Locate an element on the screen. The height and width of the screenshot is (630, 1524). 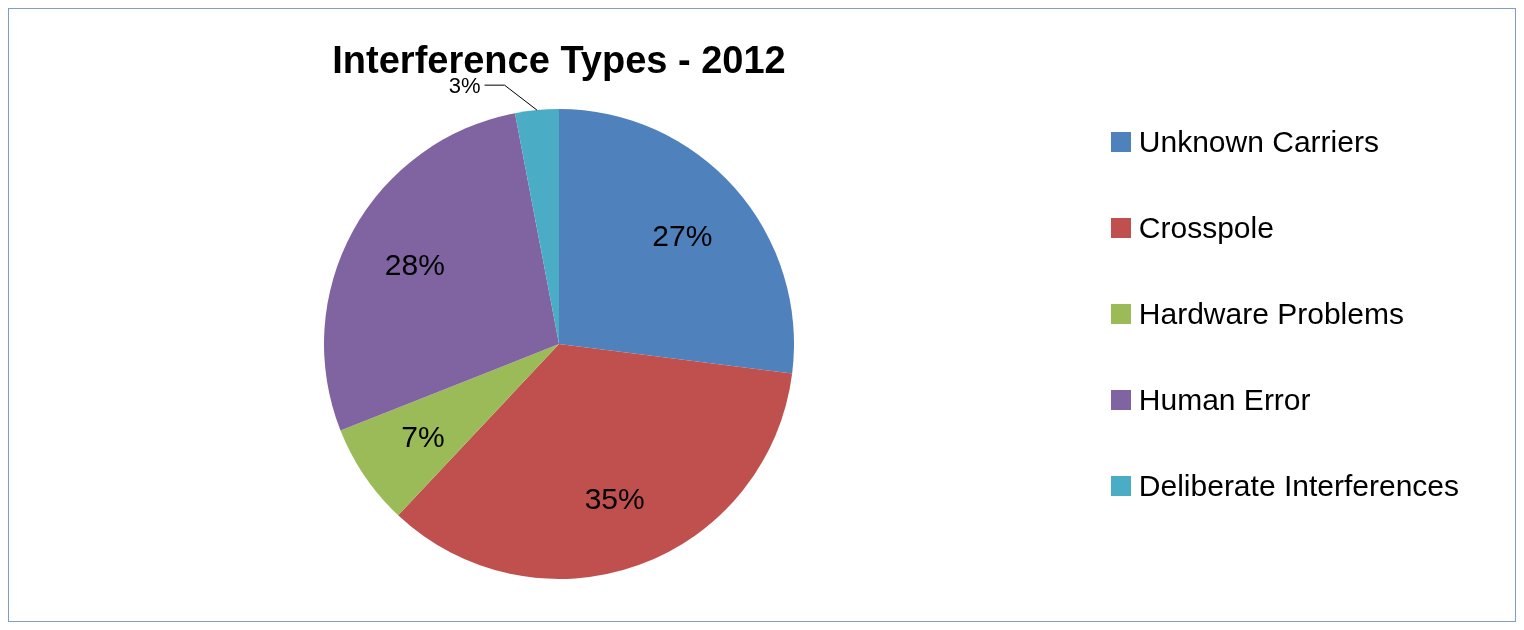
legend-label: Hardware Problems is located at coordinates (1271, 314).